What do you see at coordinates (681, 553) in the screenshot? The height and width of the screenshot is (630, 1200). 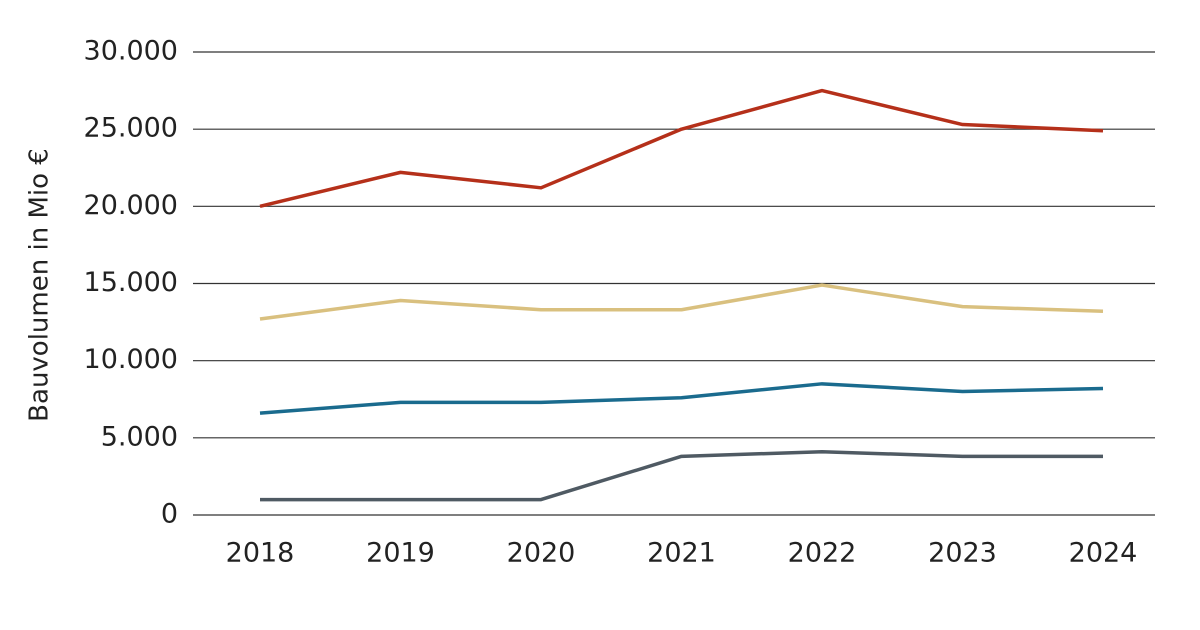 I see `x-tick-label: 2021` at bounding box center [681, 553].